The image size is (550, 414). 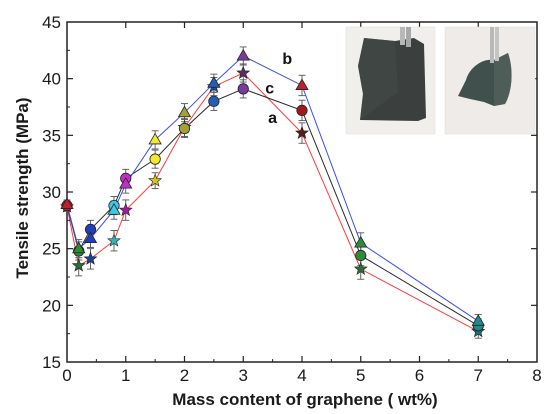 I want to click on graphene-film-bent-photo, so click(x=490, y=80).